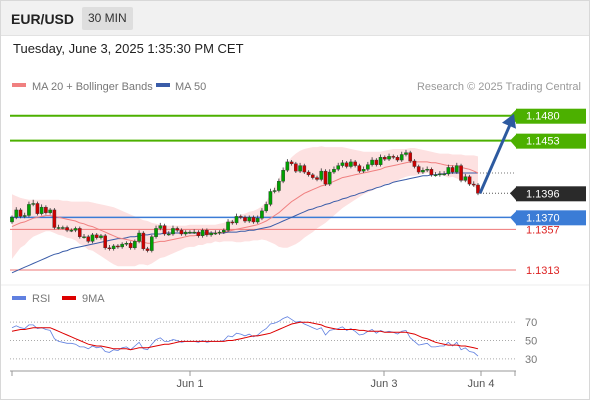 Image resolution: width=590 pixels, height=400 pixels. I want to click on chart-header: EUR/USD 30 MIN, so click(295, 18).